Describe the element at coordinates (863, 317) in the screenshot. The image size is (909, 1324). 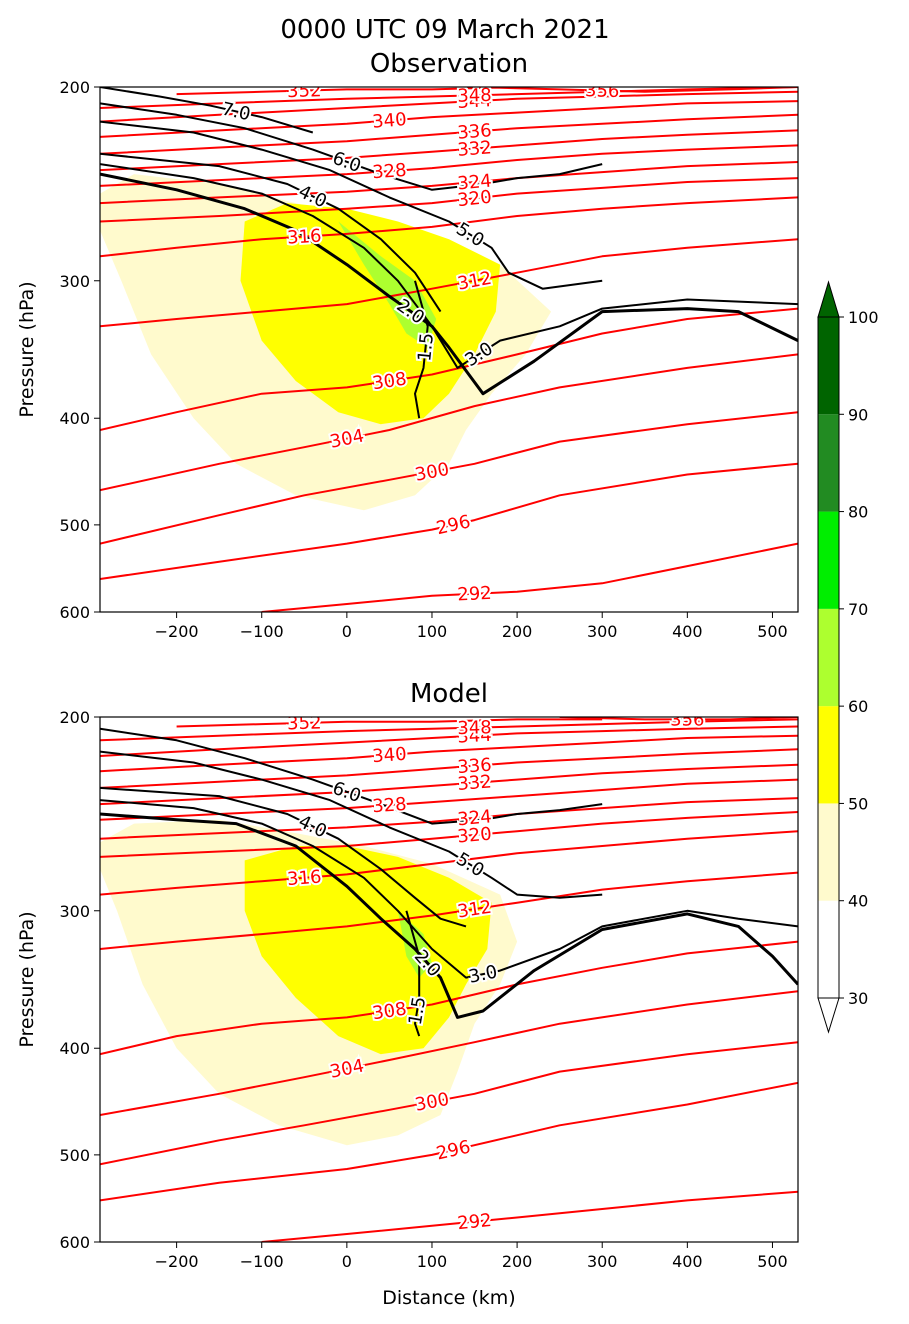
I see `colorbar-tick-label: 100` at that location.